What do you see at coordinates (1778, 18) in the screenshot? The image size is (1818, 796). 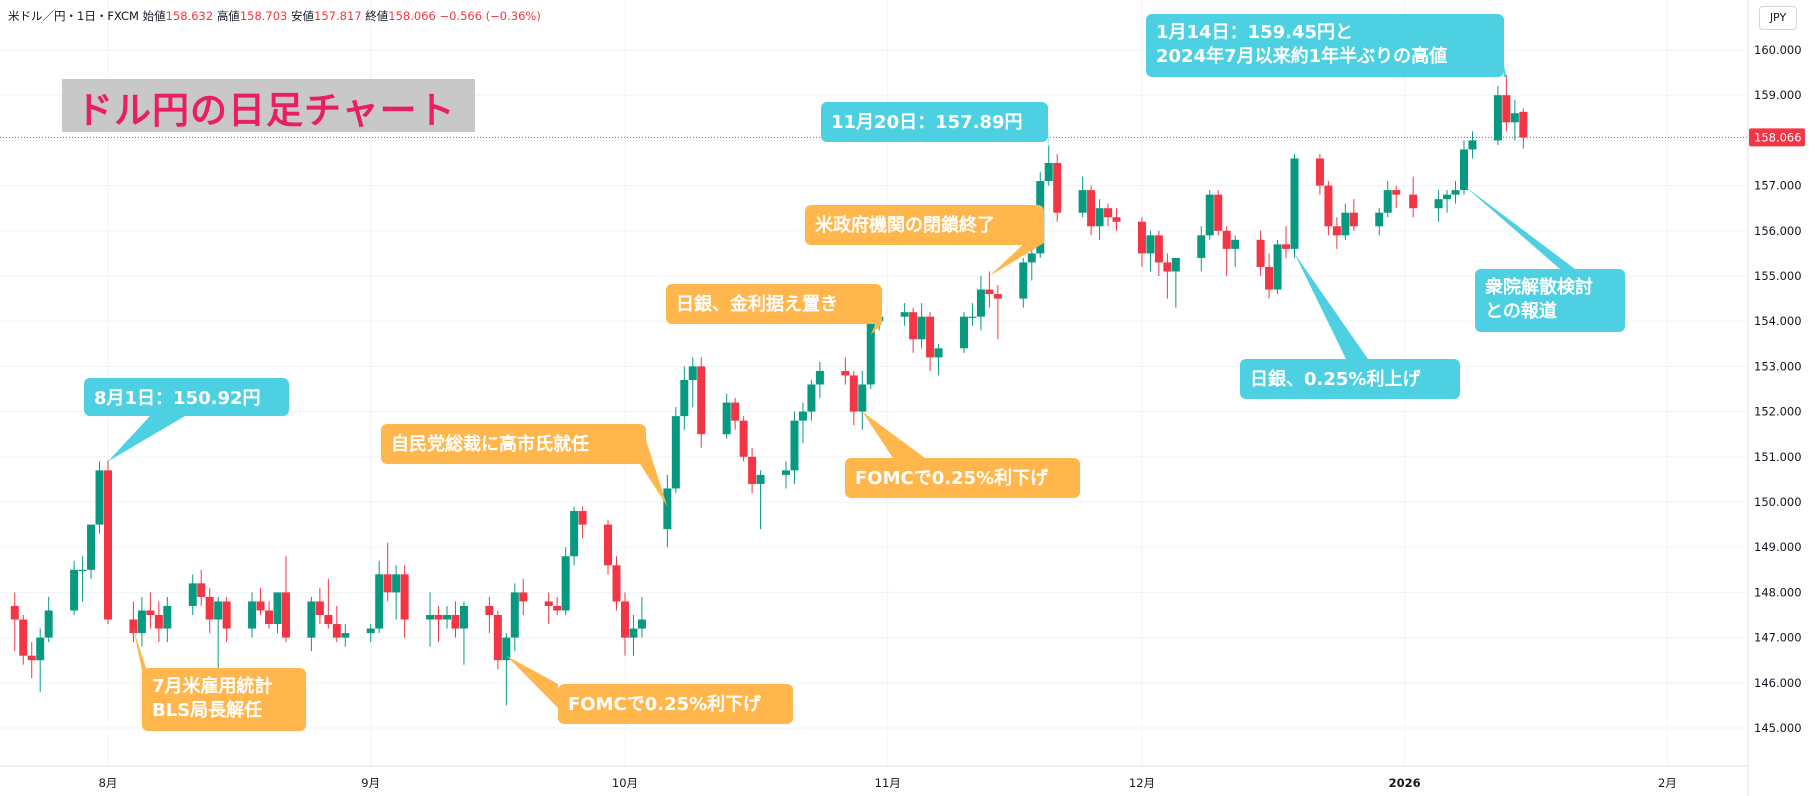 I see `currency-button: JPY` at bounding box center [1778, 18].